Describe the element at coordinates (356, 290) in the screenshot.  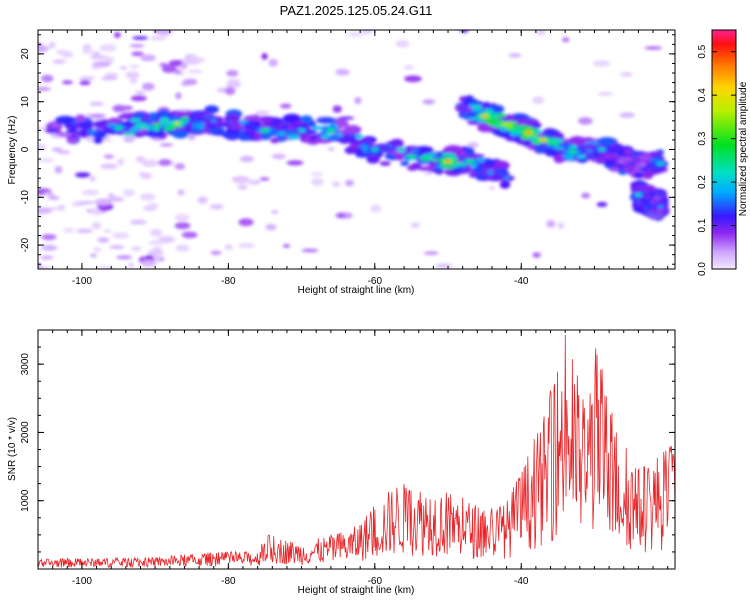
I see `spectrogram-xlabel: Height of straight line (km)` at that location.